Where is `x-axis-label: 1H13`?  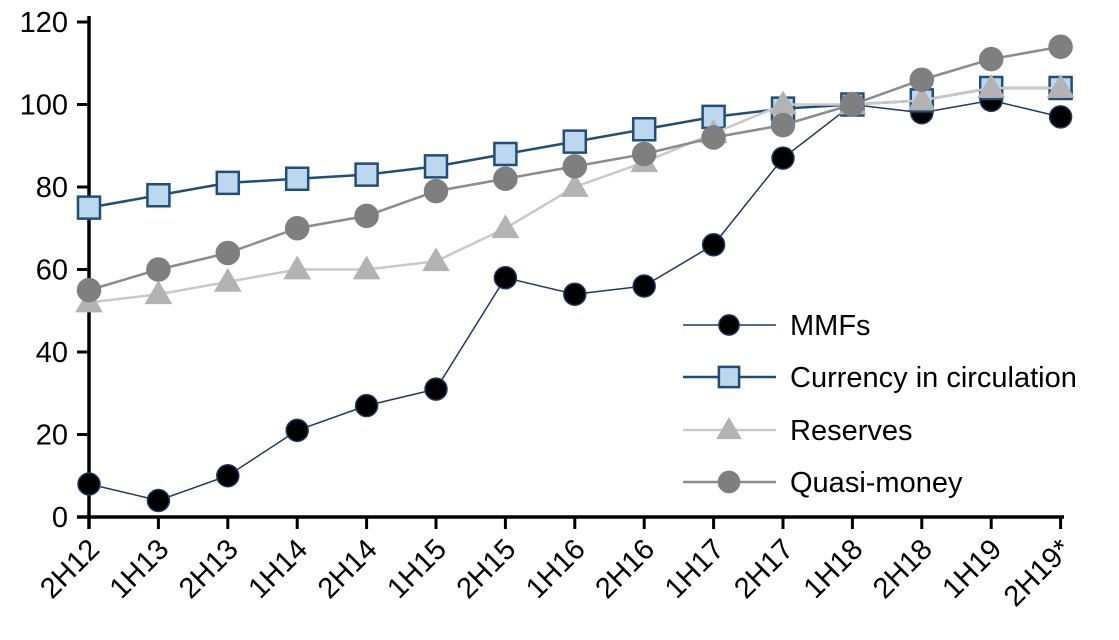 x-axis-label: 1H13 is located at coordinates (140, 569).